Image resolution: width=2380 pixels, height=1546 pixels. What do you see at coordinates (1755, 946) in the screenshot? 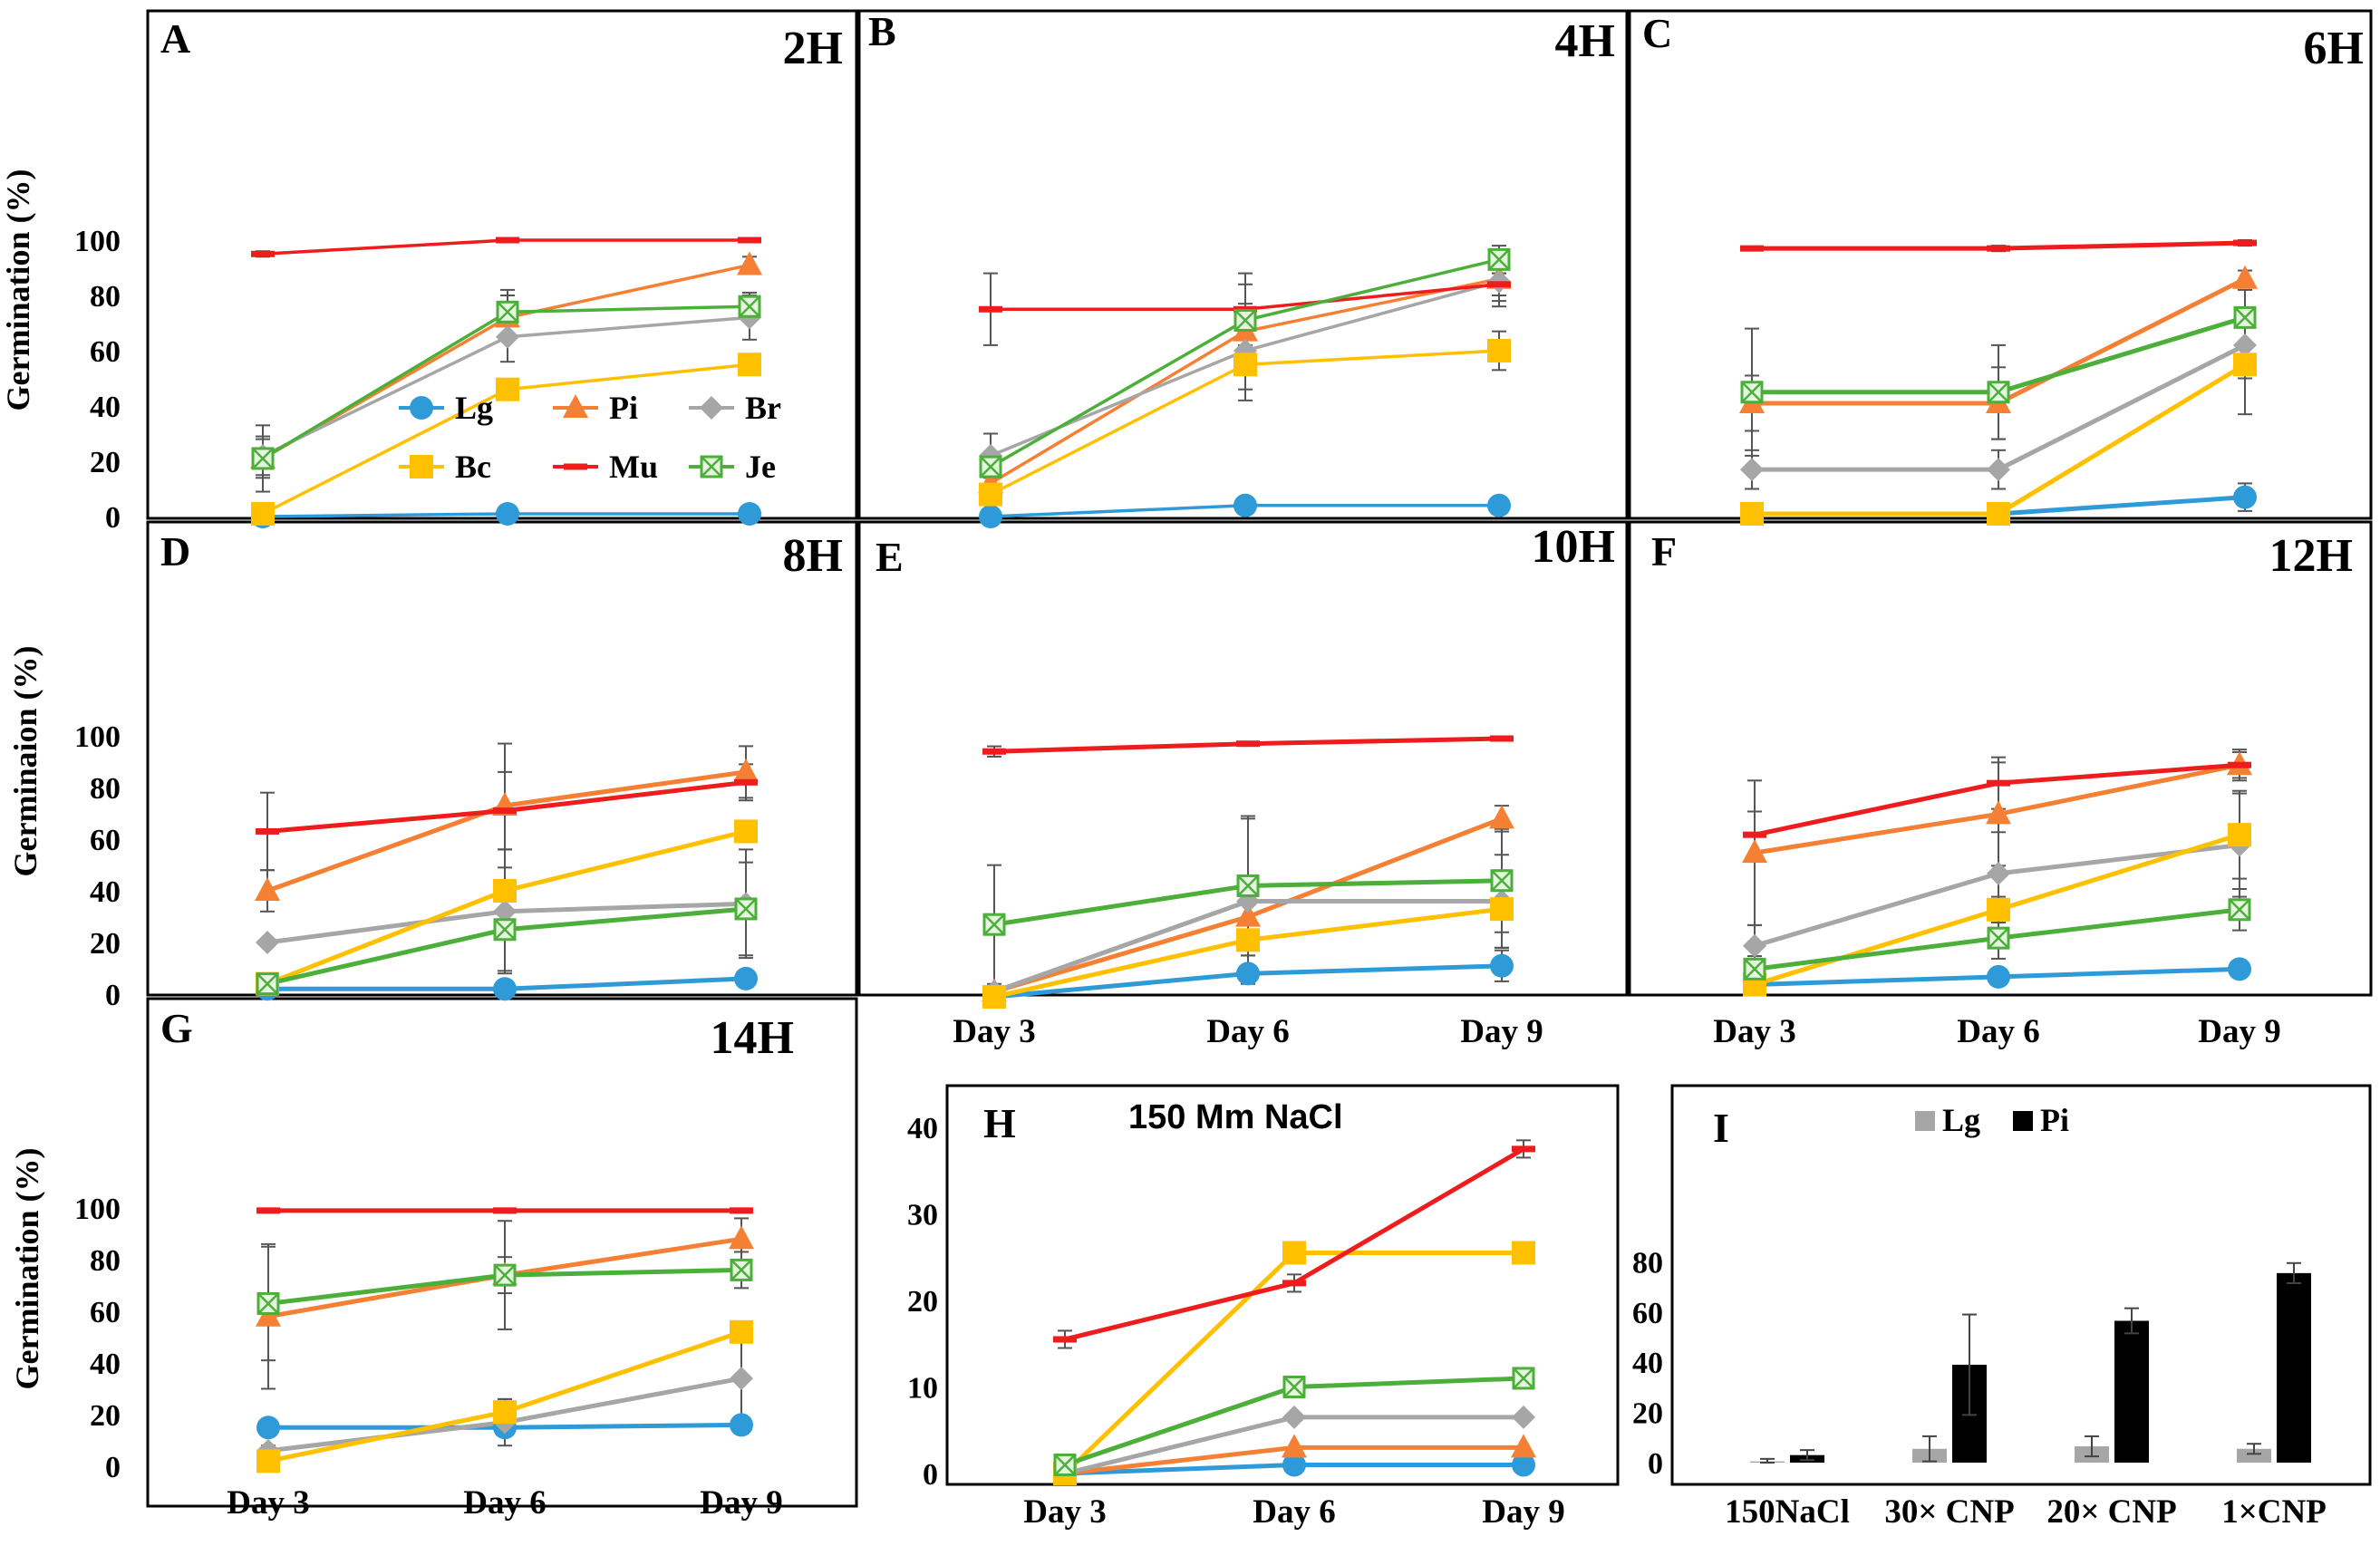
I see `panel-f-point-br` at bounding box center [1755, 946].